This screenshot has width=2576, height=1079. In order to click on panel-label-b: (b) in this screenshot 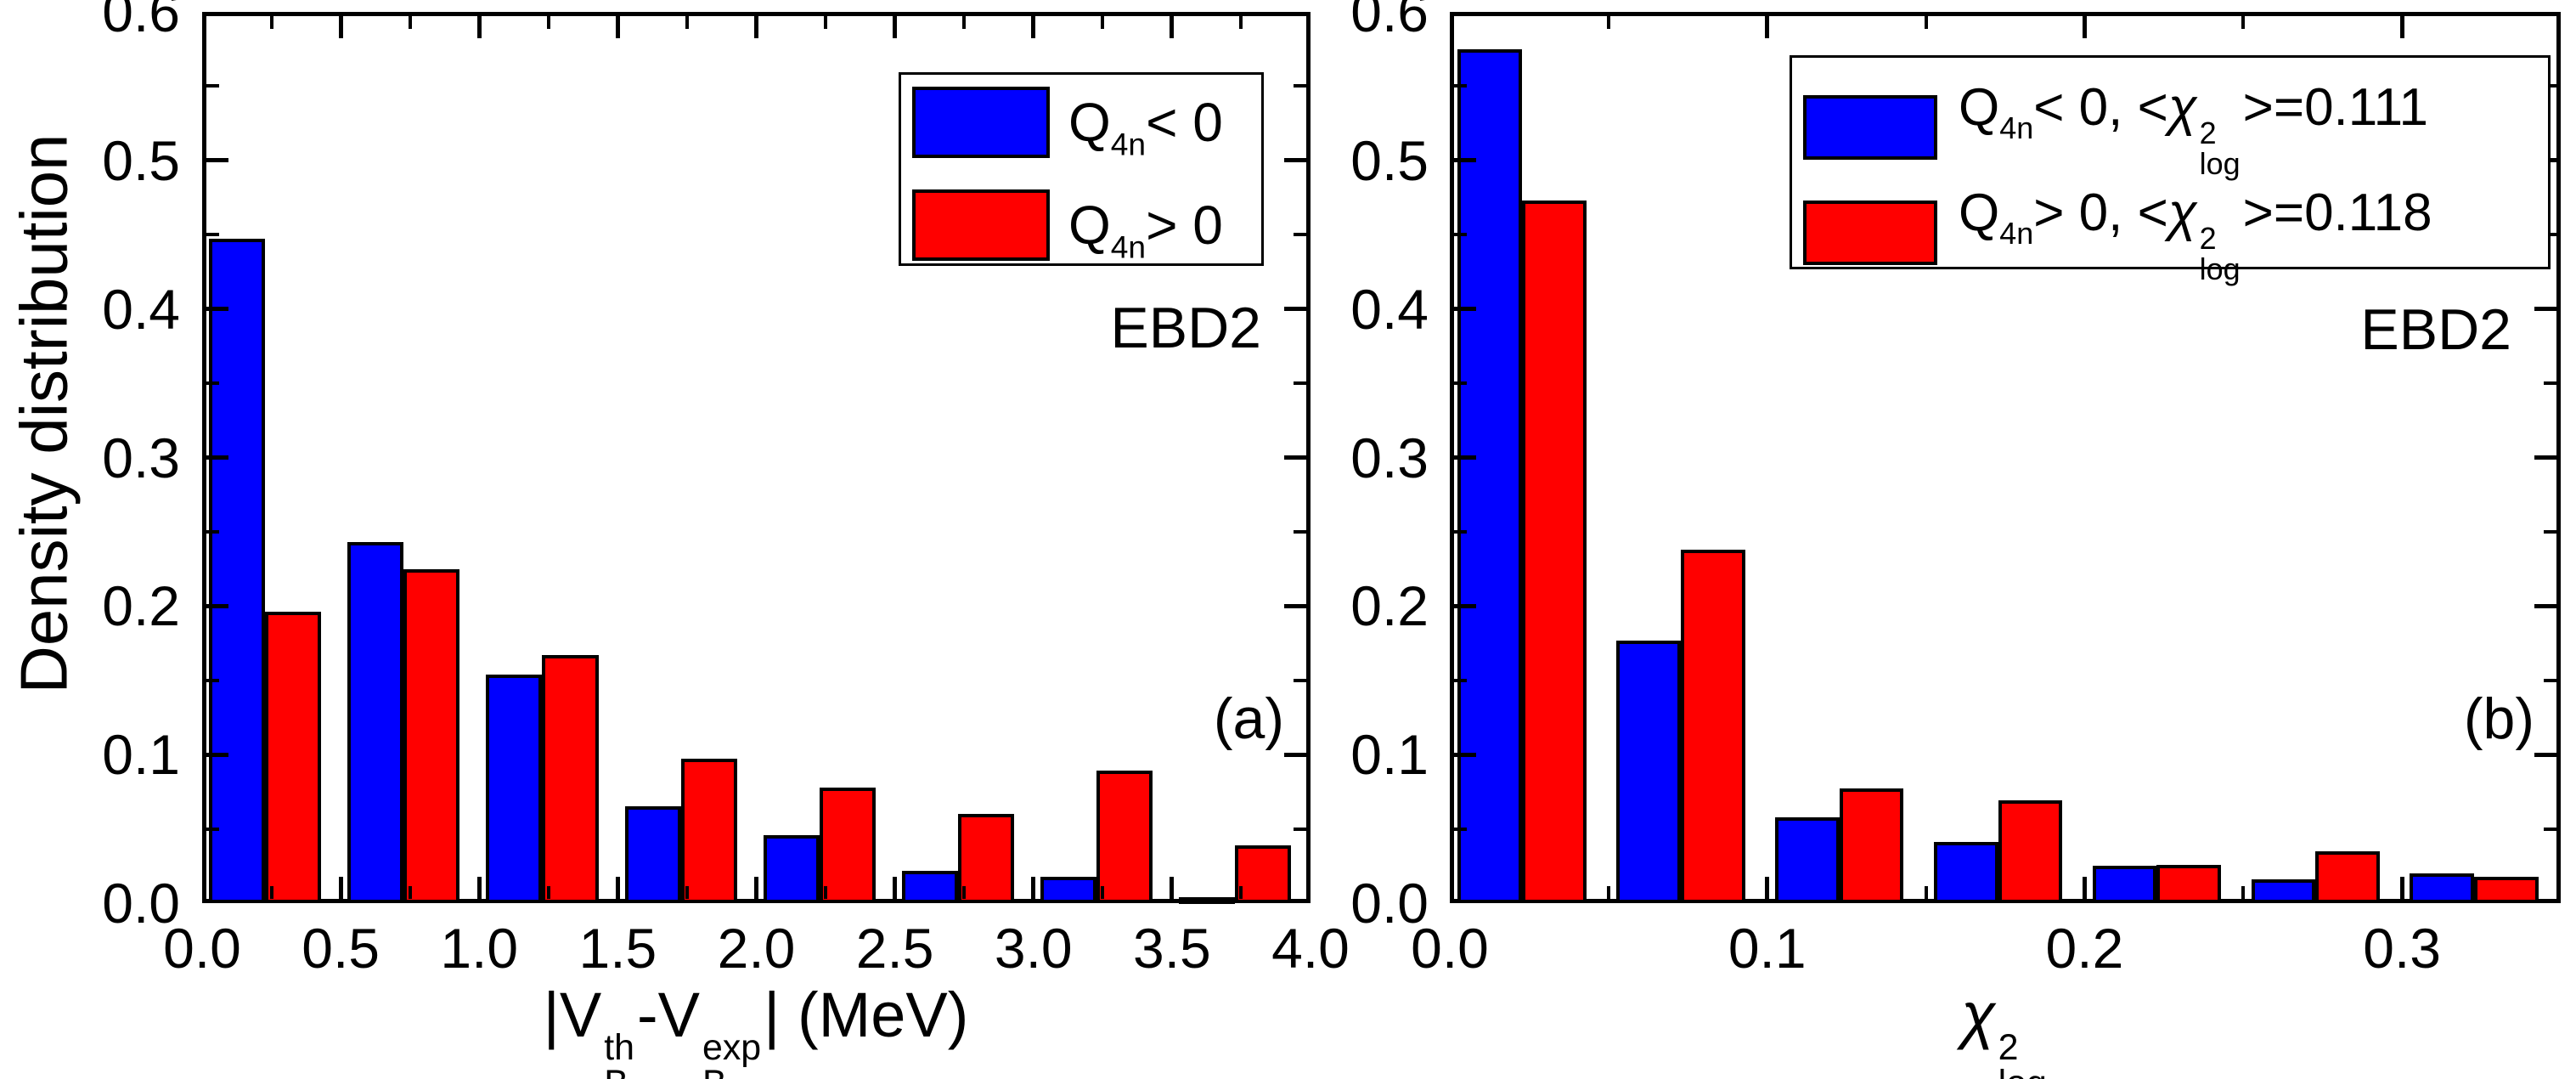, I will do `click(2498, 718)`.